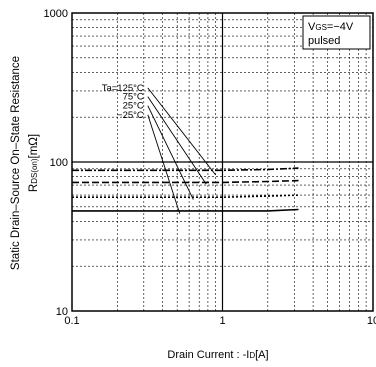  I want to click on curve-label-2: 25°C, so click(133, 106).